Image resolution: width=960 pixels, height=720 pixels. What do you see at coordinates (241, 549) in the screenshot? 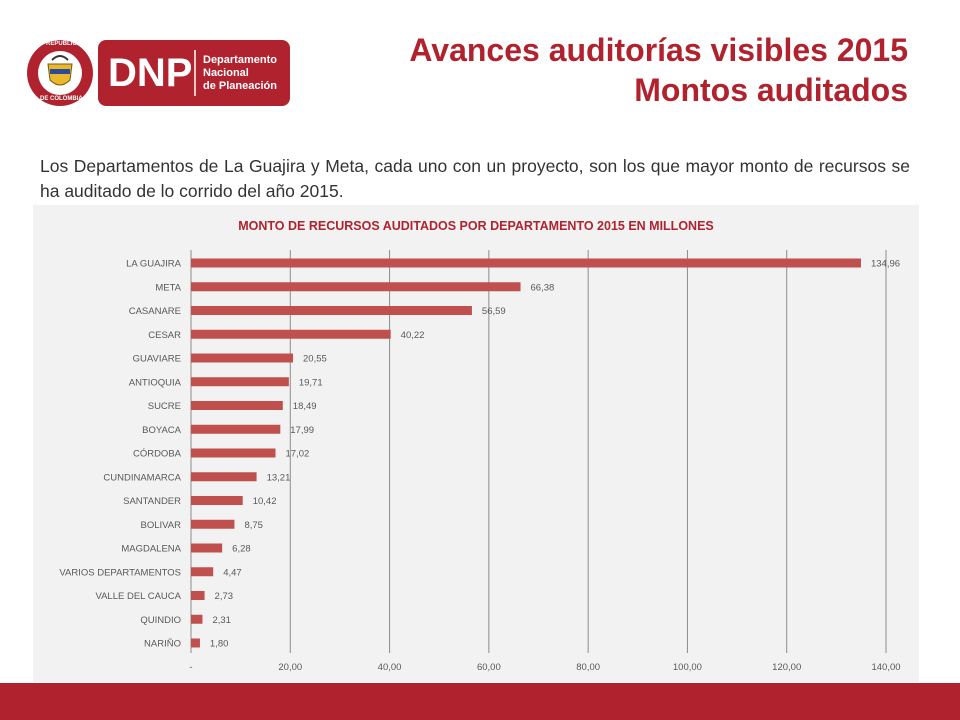
I see `value-label: 6,28` at bounding box center [241, 549].